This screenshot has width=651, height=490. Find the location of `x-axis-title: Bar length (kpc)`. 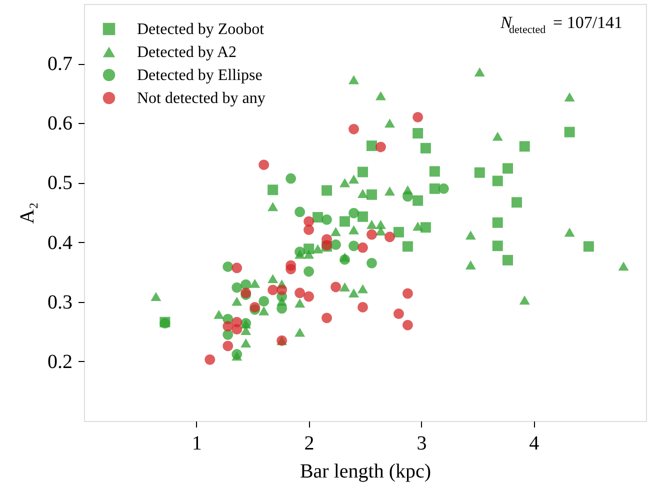

x-axis-title: Bar length (kpc) is located at coordinates (366, 471).